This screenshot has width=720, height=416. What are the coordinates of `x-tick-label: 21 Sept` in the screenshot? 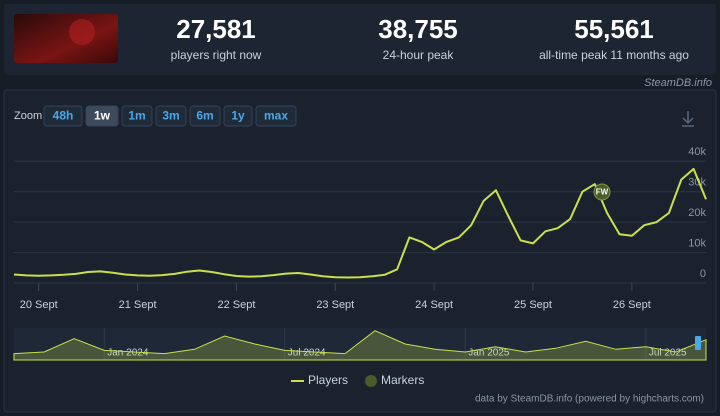 It's located at (138, 305).